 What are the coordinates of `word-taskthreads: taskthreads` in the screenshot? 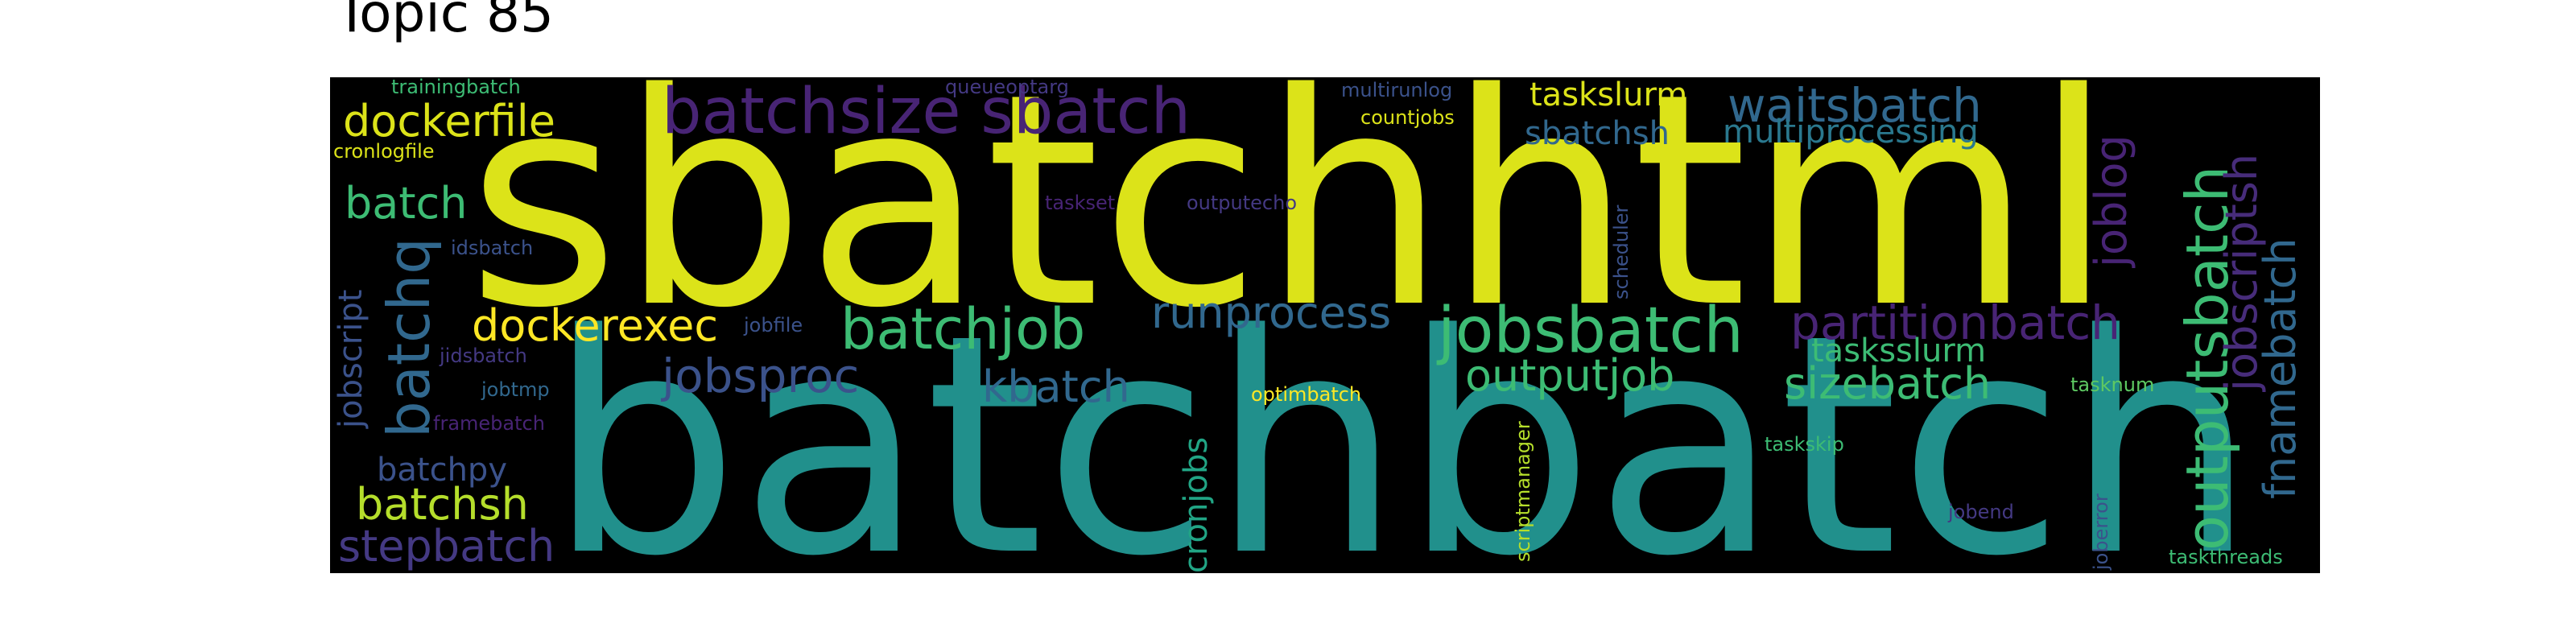 It's located at (2226, 557).